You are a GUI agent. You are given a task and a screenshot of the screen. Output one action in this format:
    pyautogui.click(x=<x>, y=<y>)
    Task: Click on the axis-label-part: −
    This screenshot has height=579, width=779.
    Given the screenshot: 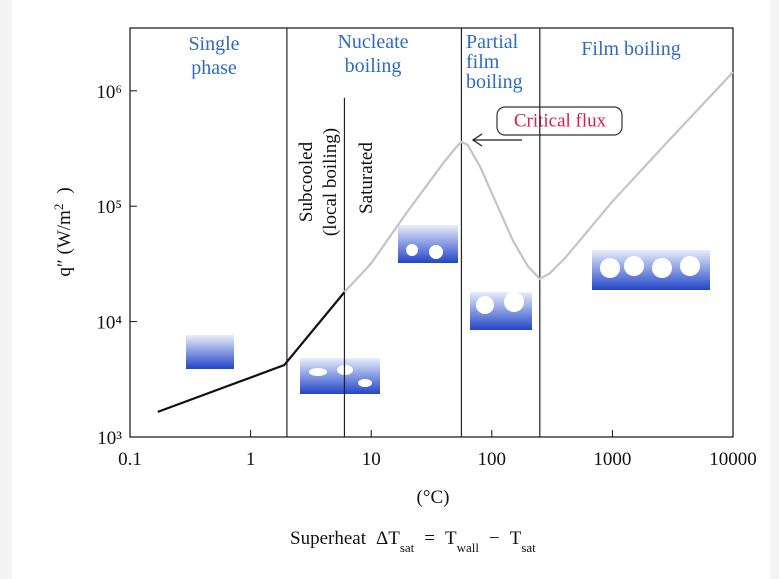 What is the action you would take?
    pyautogui.click(x=494, y=538)
    